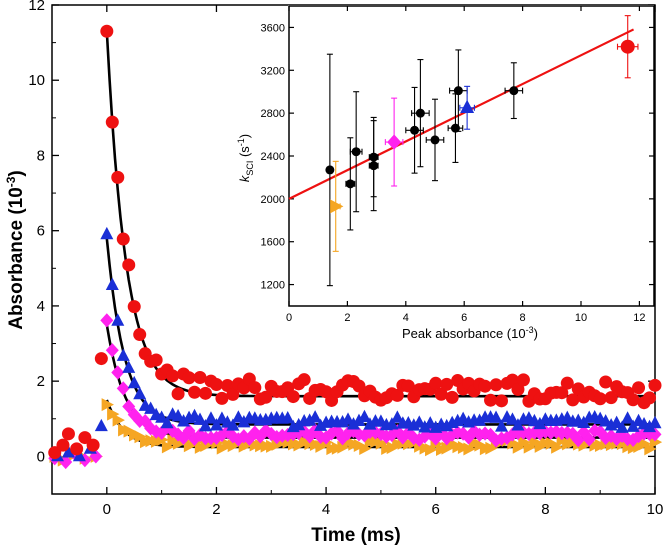 This screenshot has width=666, height=548. I want to click on main-x-tick-label: 8, so click(545, 509).